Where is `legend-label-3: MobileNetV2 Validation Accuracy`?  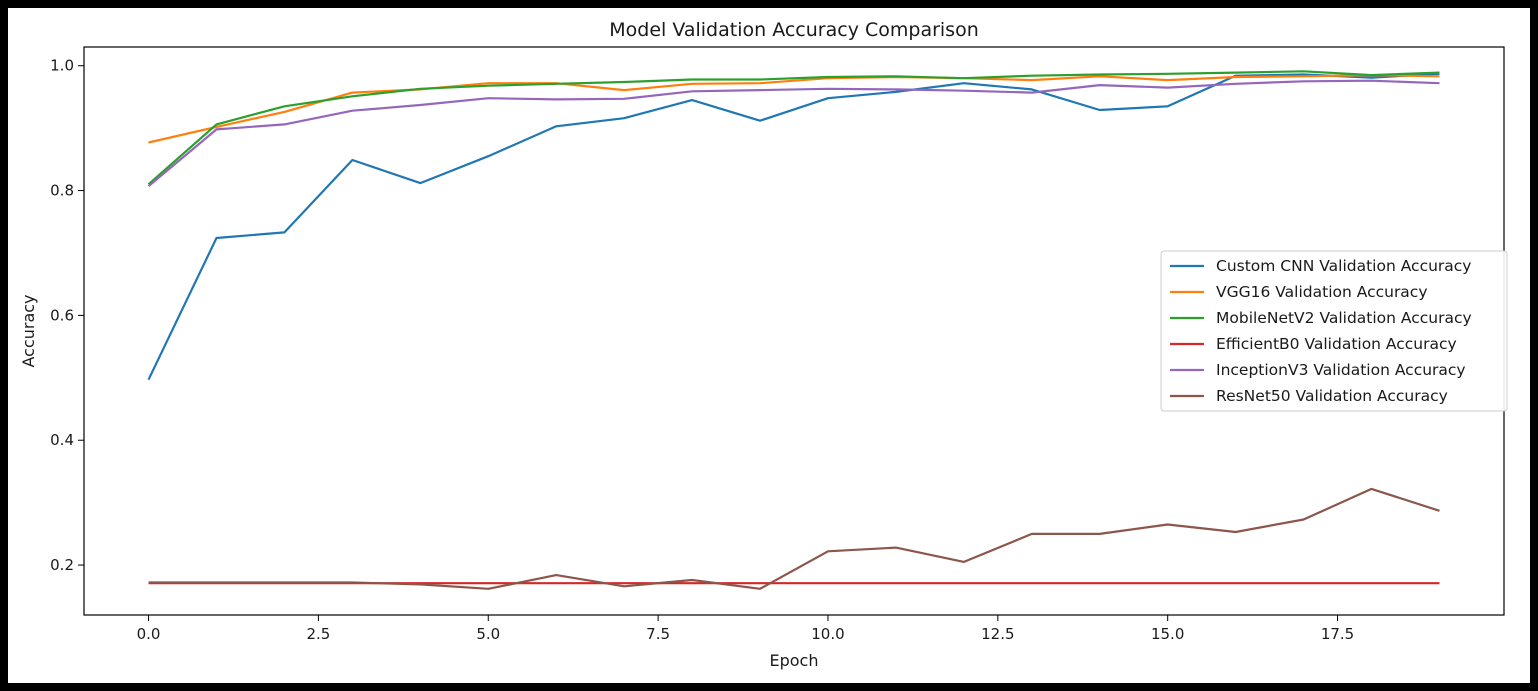 legend-label-3: MobileNetV2 Validation Accuracy is located at coordinates (1344, 318).